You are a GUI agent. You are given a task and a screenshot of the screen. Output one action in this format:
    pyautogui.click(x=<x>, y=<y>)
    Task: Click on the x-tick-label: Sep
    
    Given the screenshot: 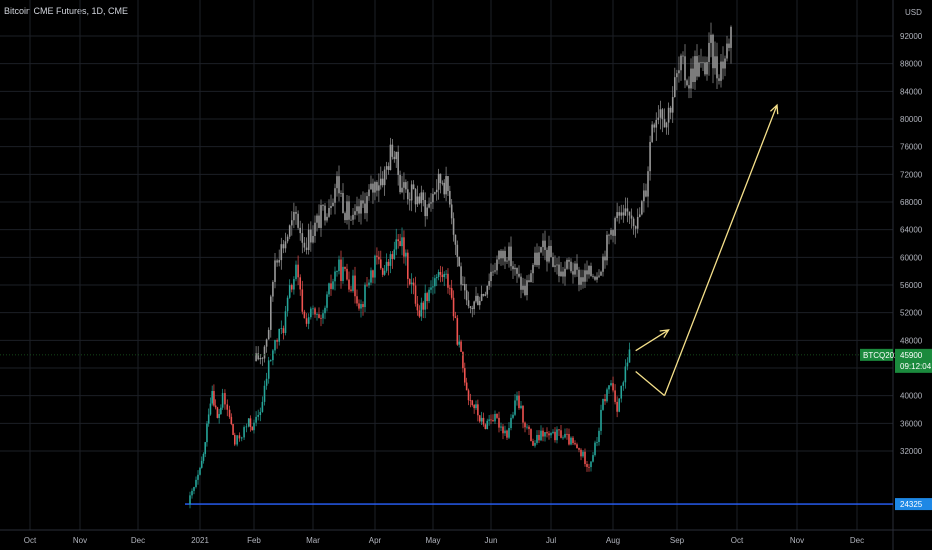 What is the action you would take?
    pyautogui.click(x=677, y=540)
    